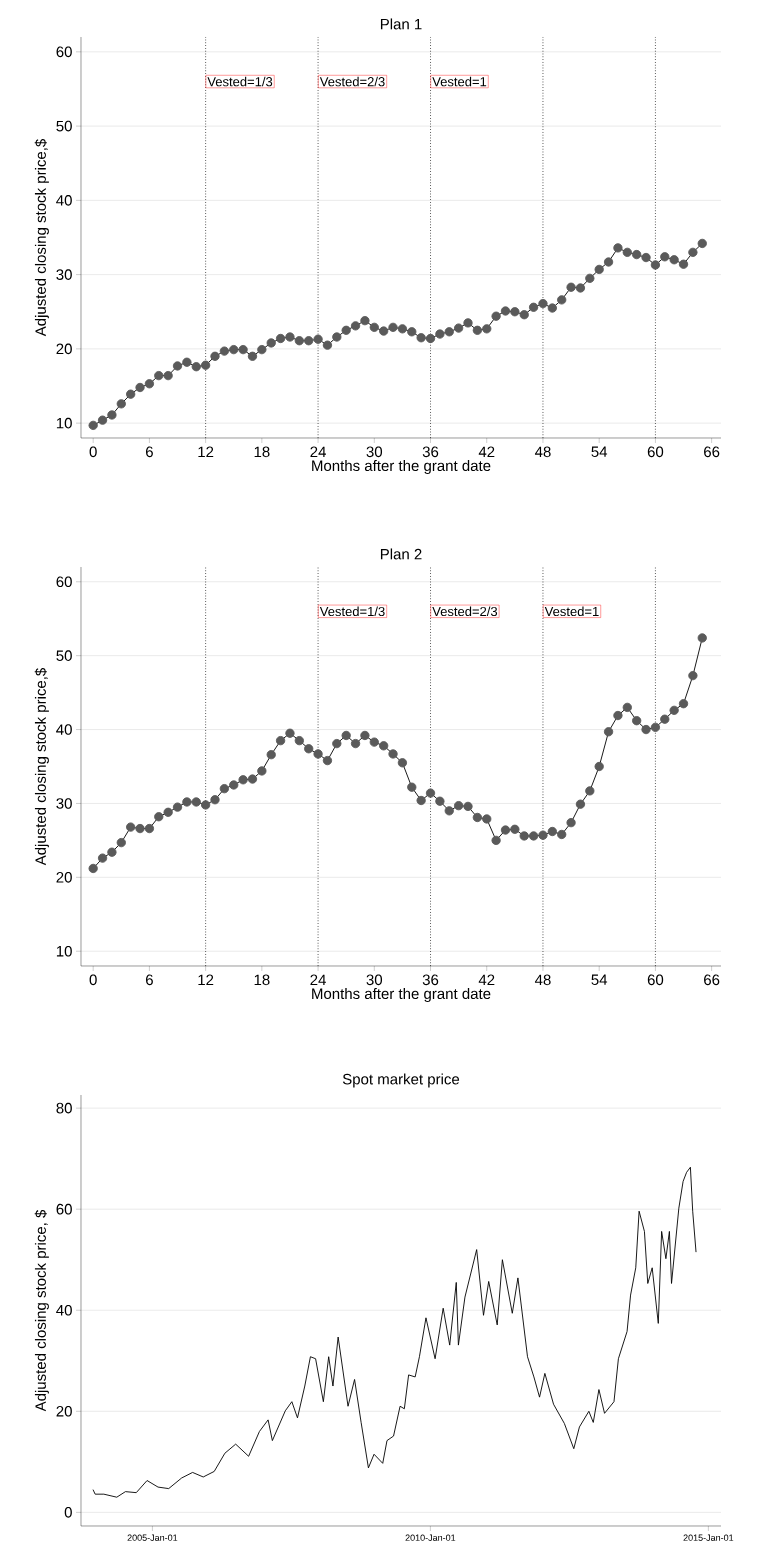 The width and height of the screenshot is (764, 1545). What do you see at coordinates (152, 1537) in the screenshot?
I see `x-tick-label: 2005-Jan-01` at bounding box center [152, 1537].